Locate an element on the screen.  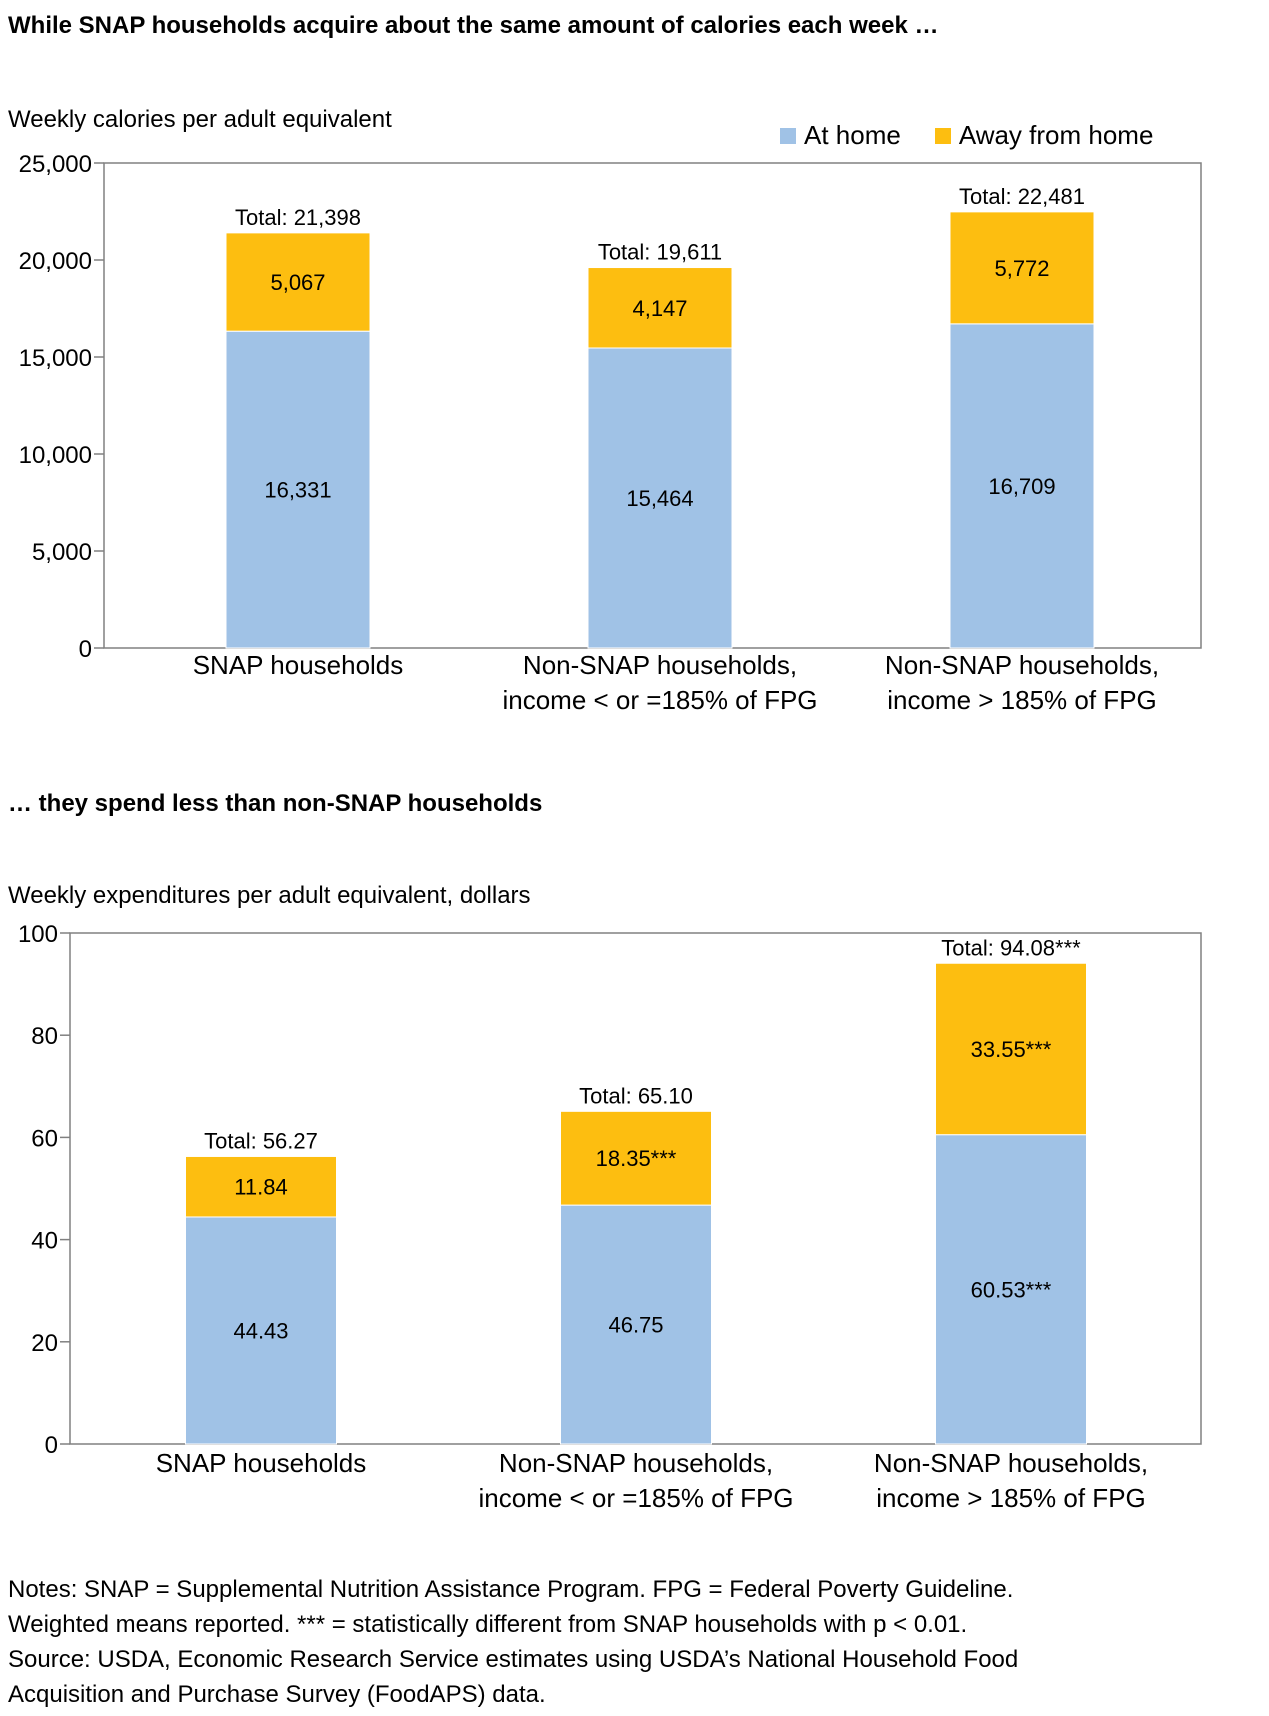
chart1-y-axis-label: Weekly calories per adult equivalent is located at coordinates (200, 119).